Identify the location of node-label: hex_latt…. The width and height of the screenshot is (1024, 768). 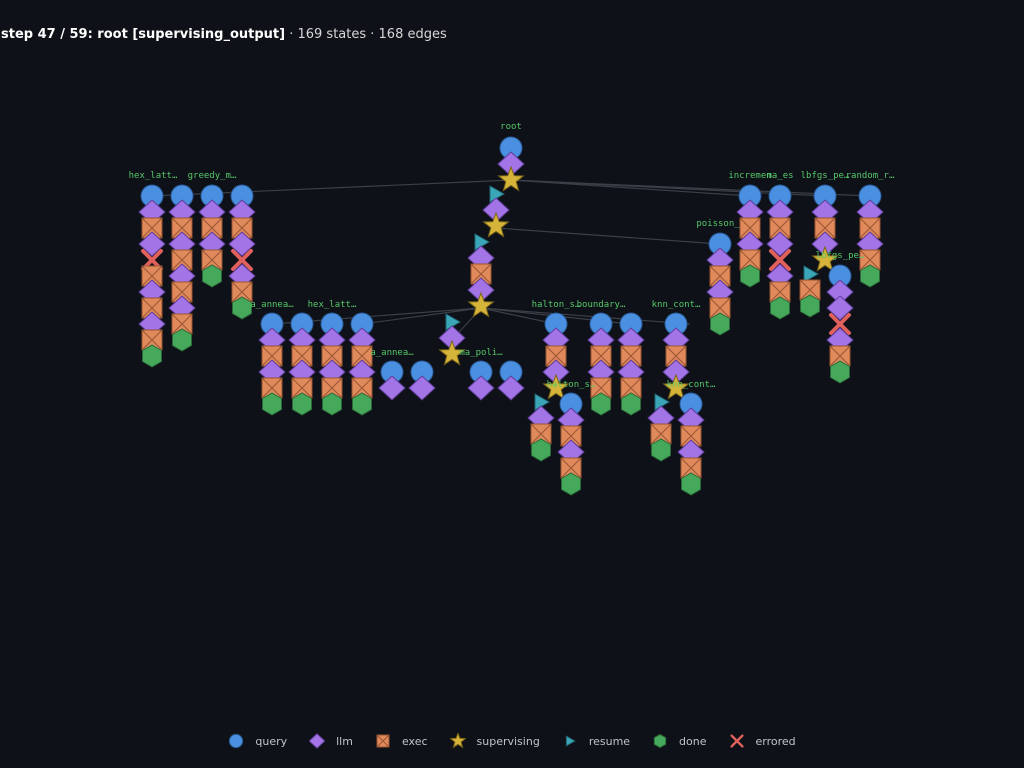
(332, 305).